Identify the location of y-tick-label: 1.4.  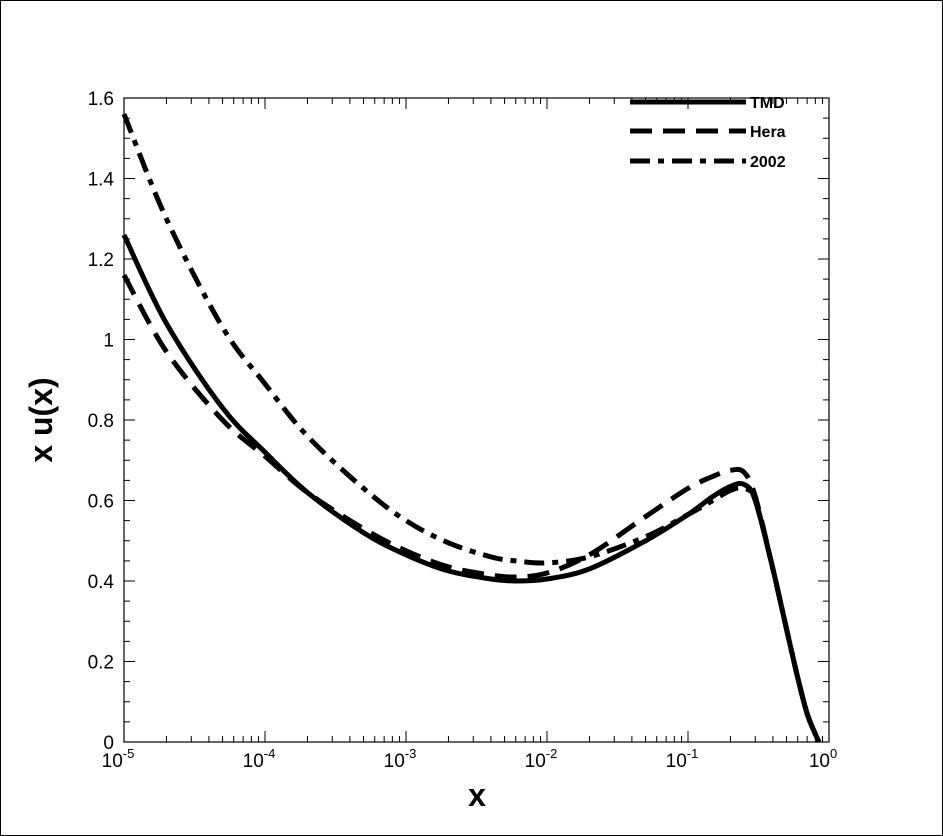
(101, 180).